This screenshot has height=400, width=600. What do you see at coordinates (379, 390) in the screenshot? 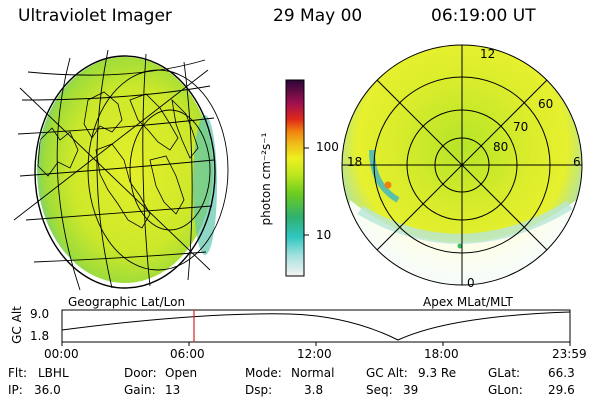
I see `seq-label: Seq:` at bounding box center [379, 390].